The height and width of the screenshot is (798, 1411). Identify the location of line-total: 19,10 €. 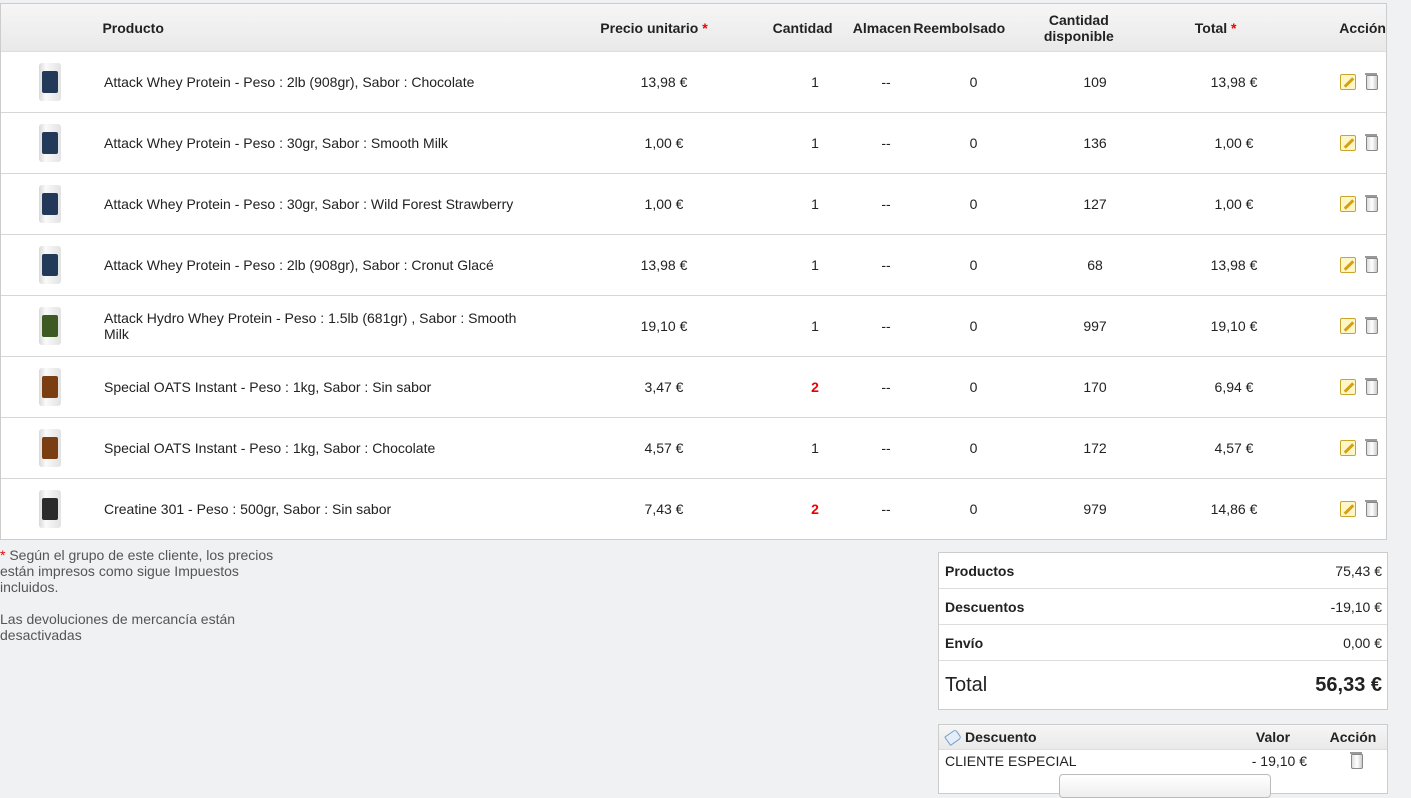
(1234, 326).